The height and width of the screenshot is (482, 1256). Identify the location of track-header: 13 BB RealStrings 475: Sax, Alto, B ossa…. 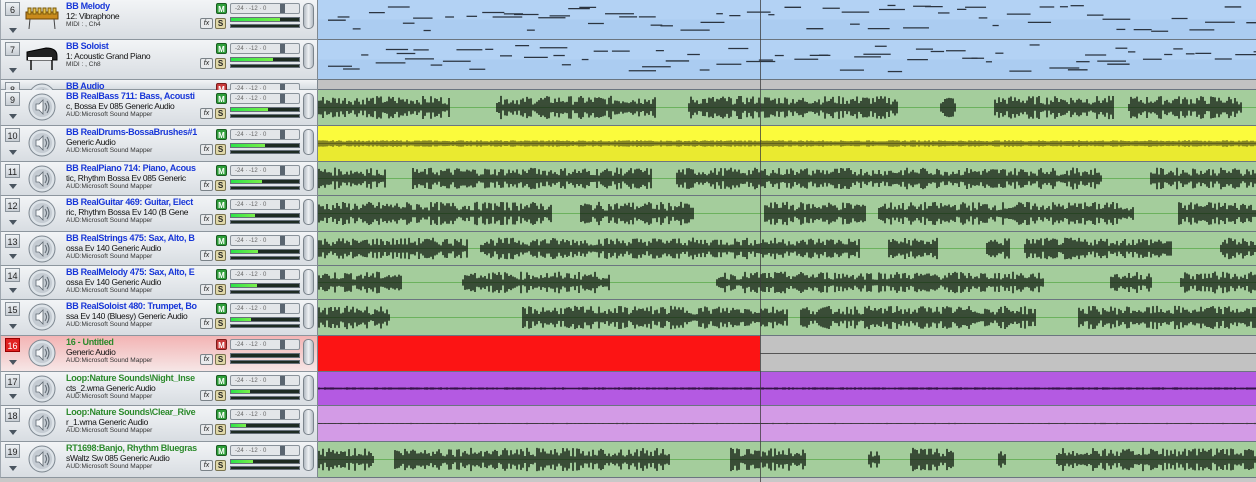
(159, 249).